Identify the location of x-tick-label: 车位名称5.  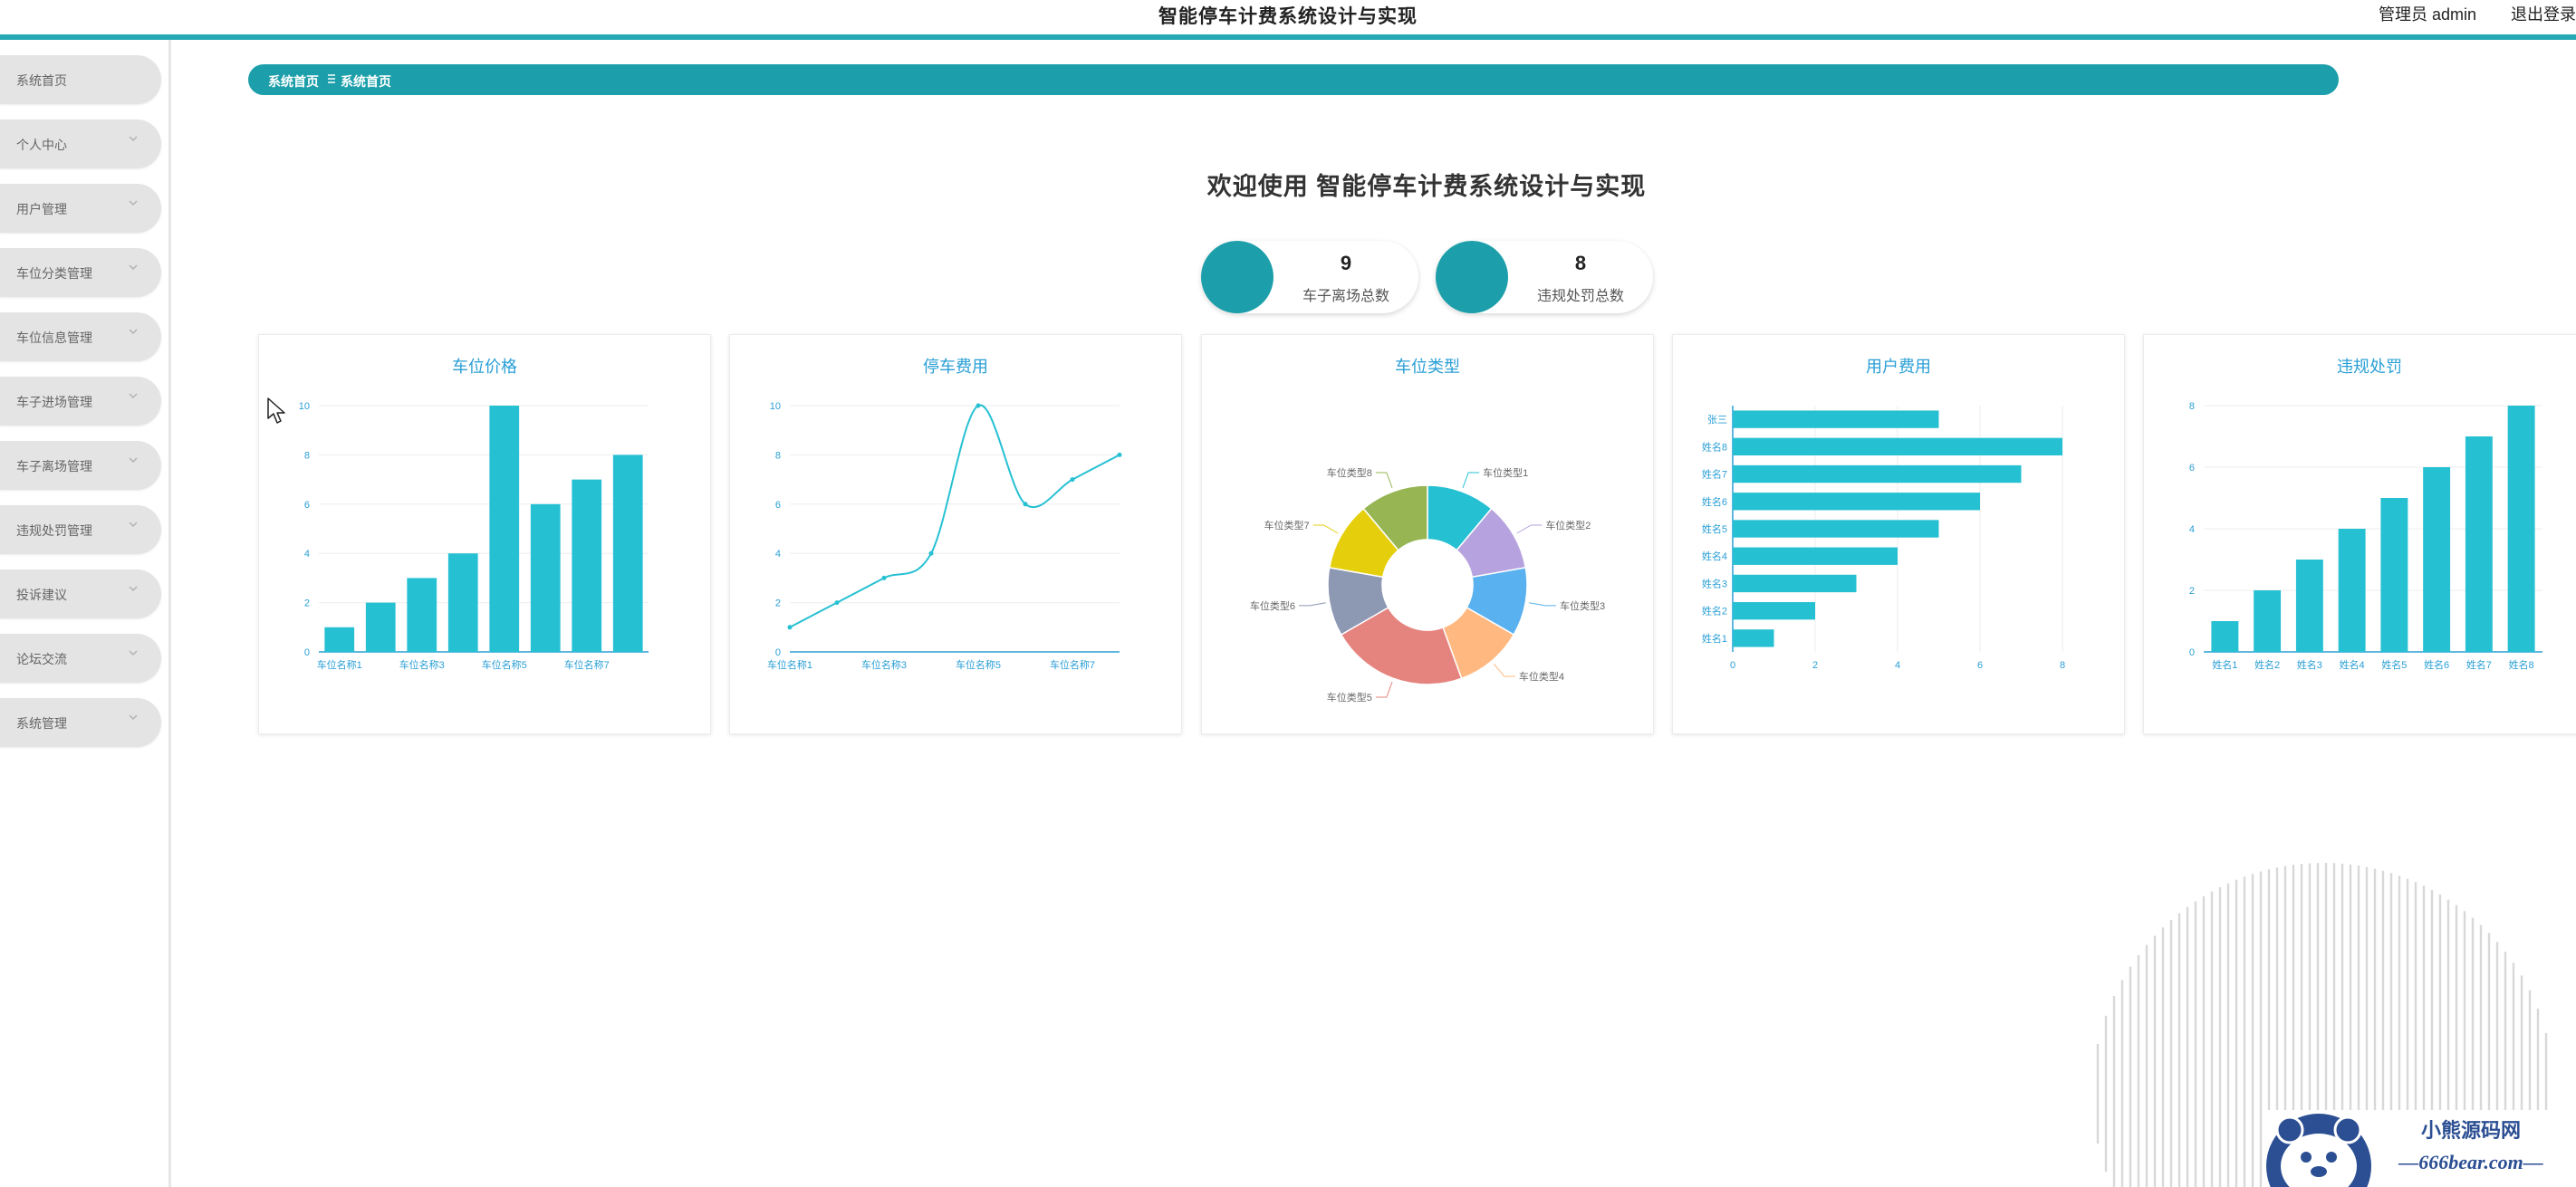
(504, 664).